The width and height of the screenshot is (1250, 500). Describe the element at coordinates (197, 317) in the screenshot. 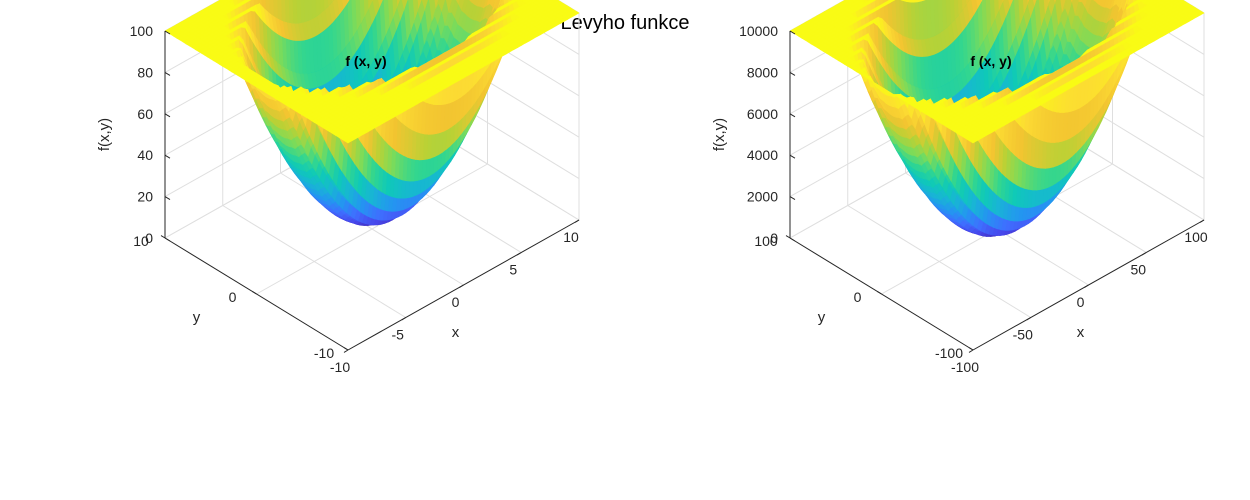

I see `y-axis-label: y` at that location.